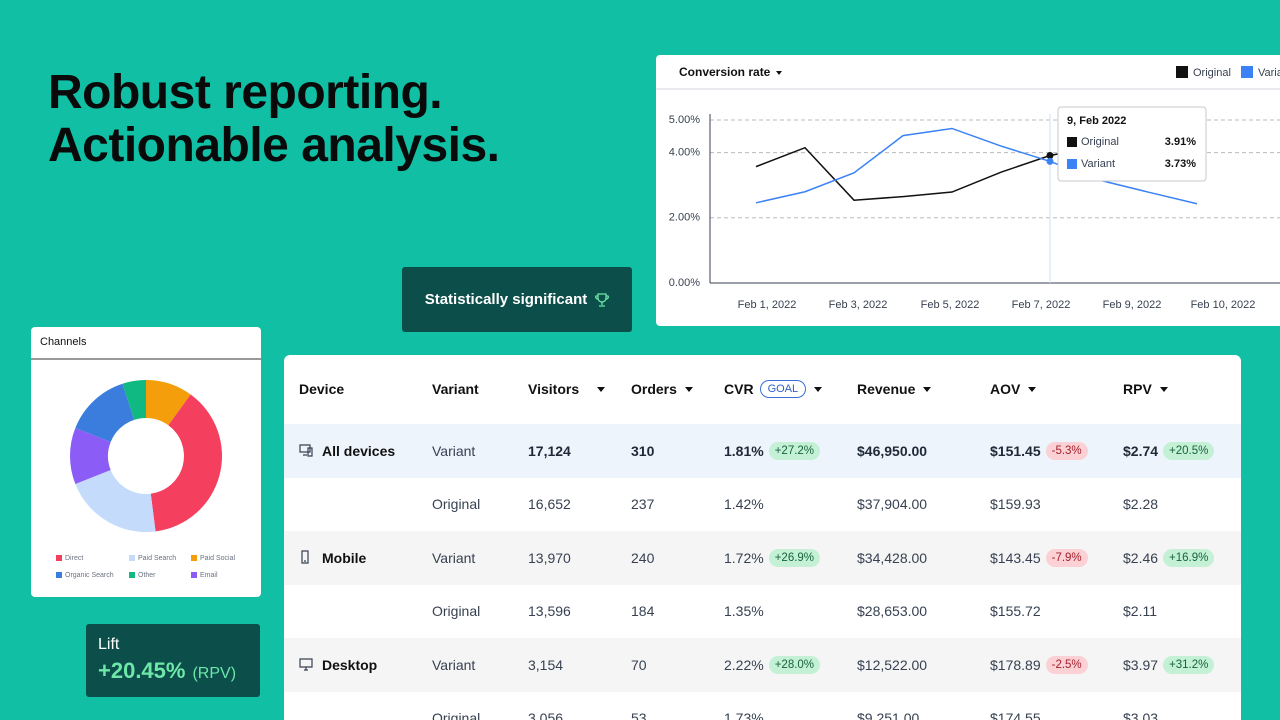 The width and height of the screenshot is (1280, 720). What do you see at coordinates (549, 505) in the screenshot?
I see `table-cell: 16,652` at bounding box center [549, 505].